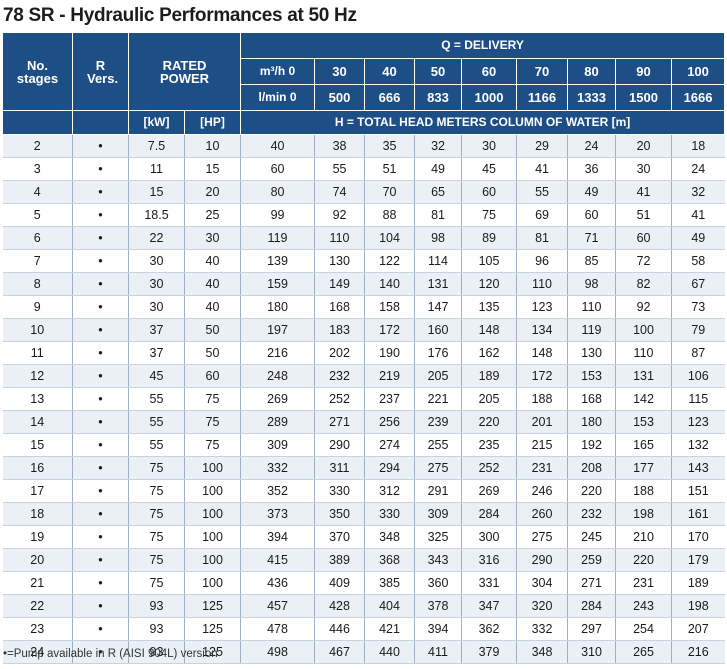  What do you see at coordinates (213, 284) in the screenshot?
I see `cell-hp: 40` at bounding box center [213, 284].